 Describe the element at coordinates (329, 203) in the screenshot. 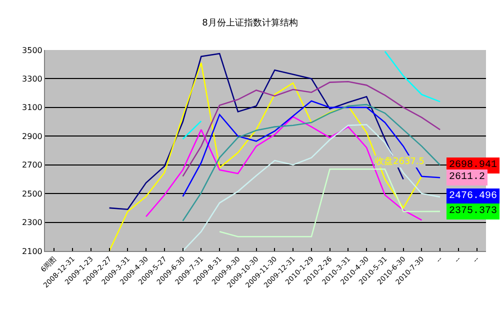

I see `line-series` at that location.